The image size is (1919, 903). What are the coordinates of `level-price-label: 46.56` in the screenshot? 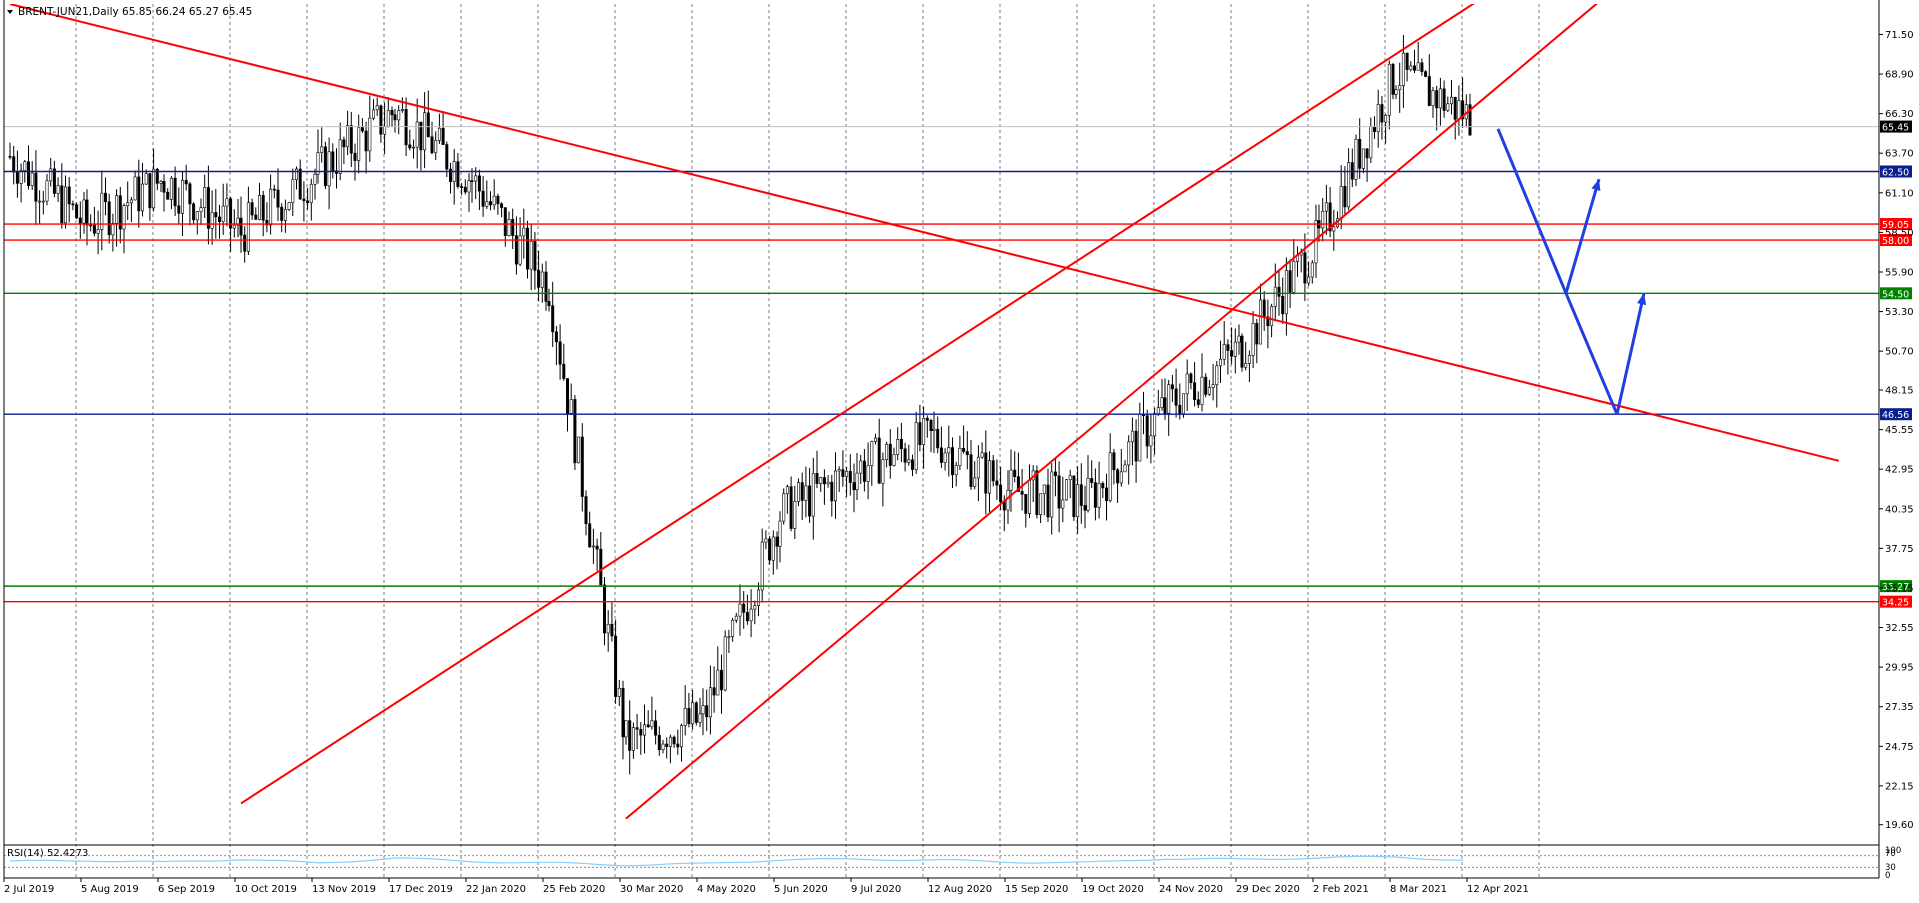 It's located at (1895, 415).